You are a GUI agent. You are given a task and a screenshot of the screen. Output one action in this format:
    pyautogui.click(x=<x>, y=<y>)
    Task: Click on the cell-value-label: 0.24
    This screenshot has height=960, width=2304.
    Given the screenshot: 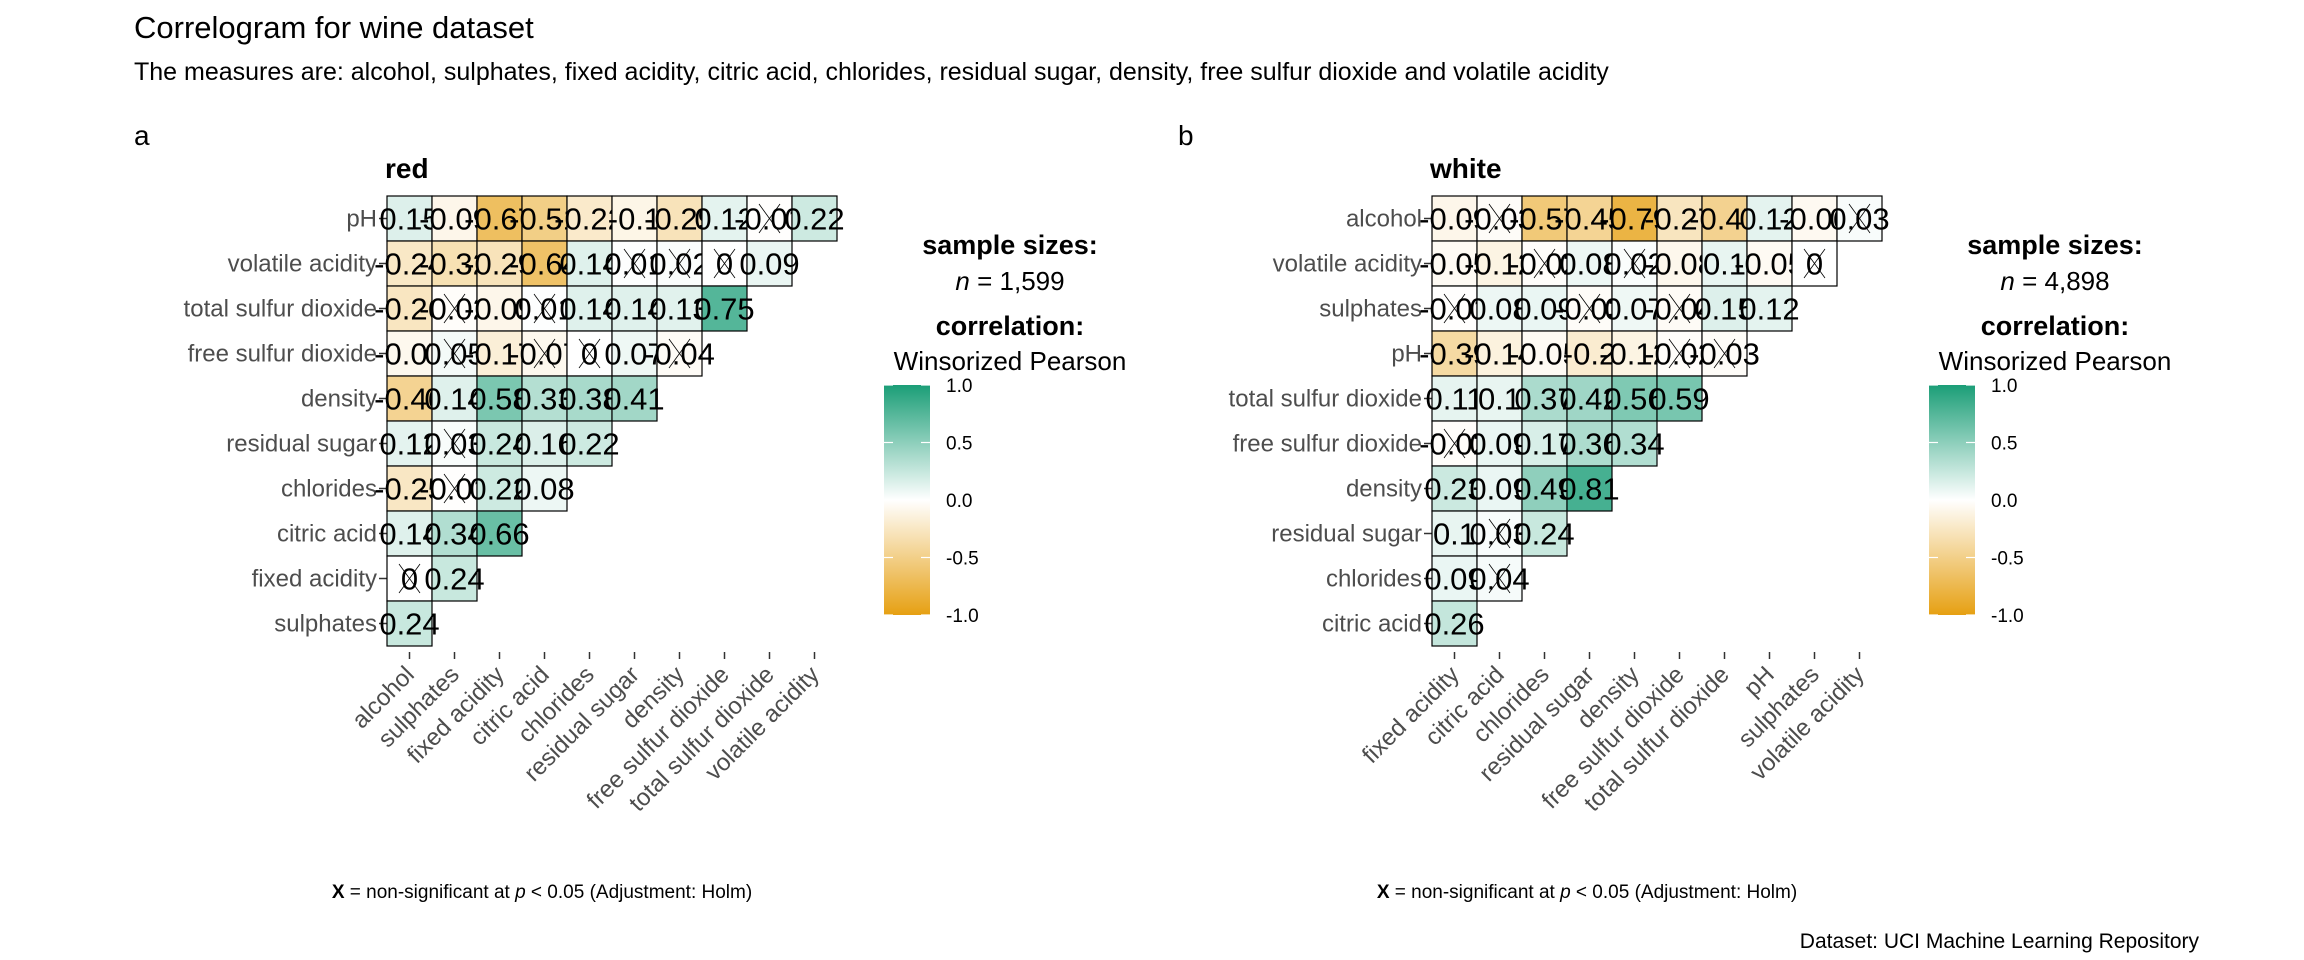 What is the action you would take?
    pyautogui.click(x=454, y=579)
    